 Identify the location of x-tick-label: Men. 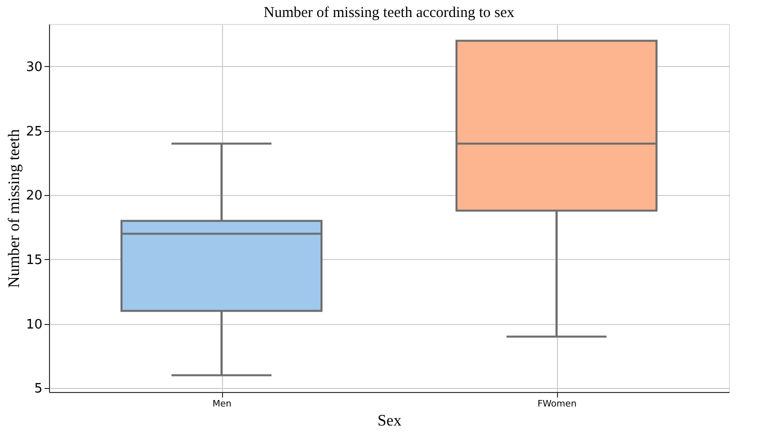
(222, 405).